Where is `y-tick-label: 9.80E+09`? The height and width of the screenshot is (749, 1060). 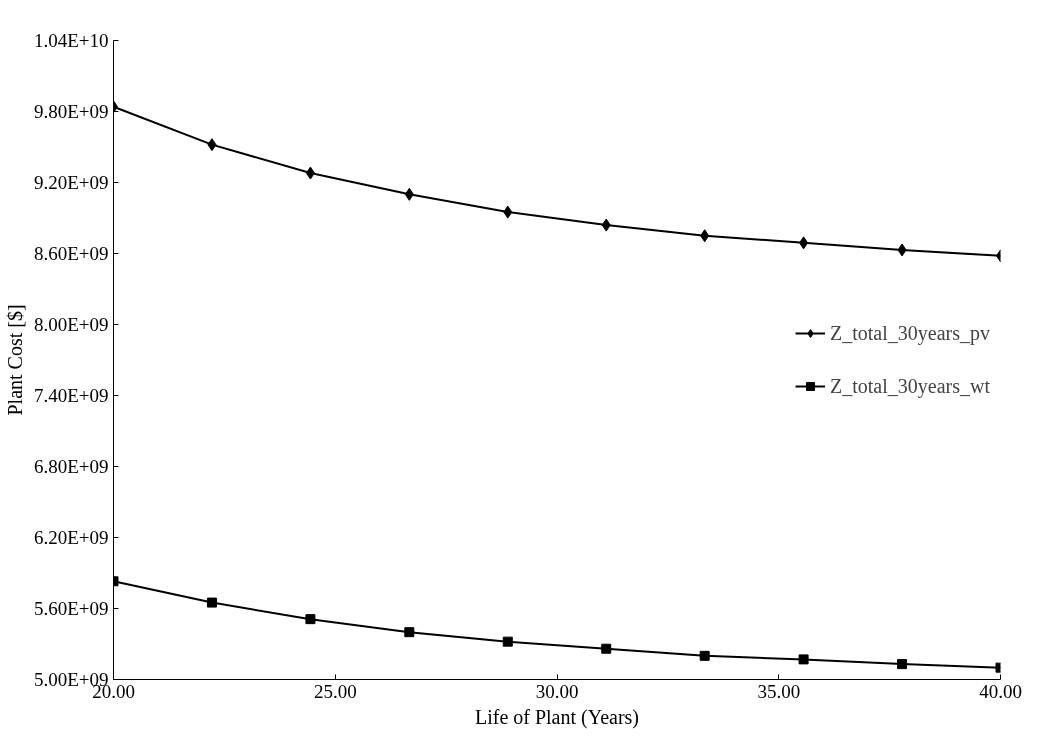 y-tick-label: 9.80E+09 is located at coordinates (71, 111).